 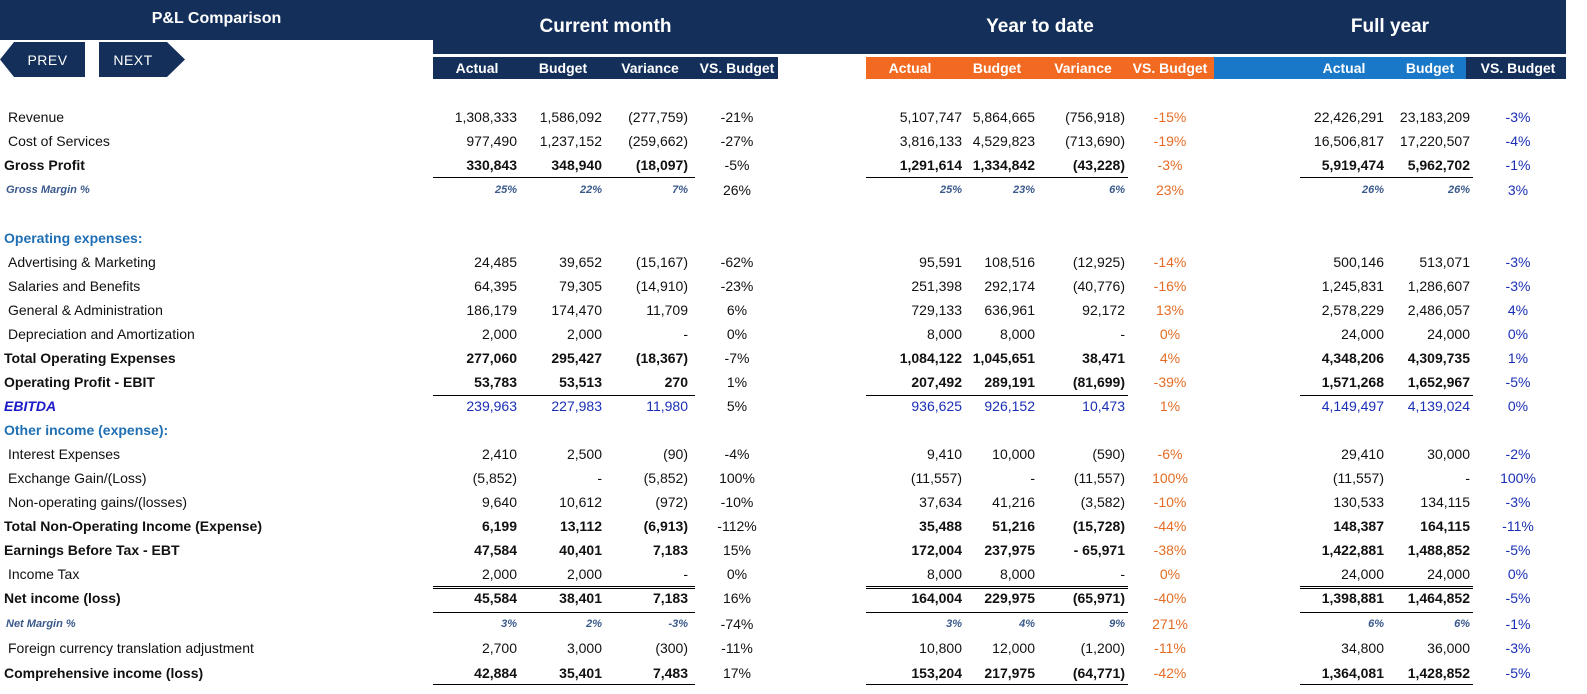 I want to click on row-label: Cost of Services, so click(x=59, y=141).